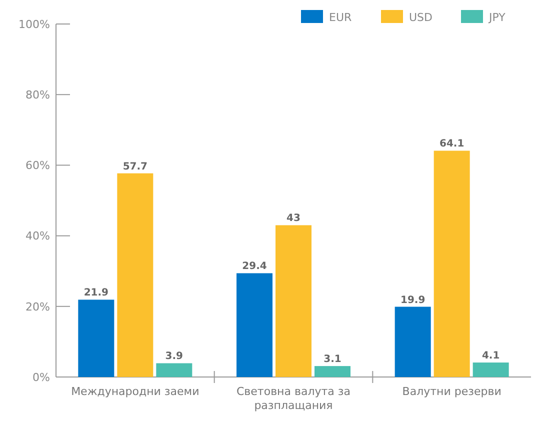 Image resolution: width=539 pixels, height=423 pixels. What do you see at coordinates (333, 360) in the screenshot?
I see `data-label: 3.1` at bounding box center [333, 360].